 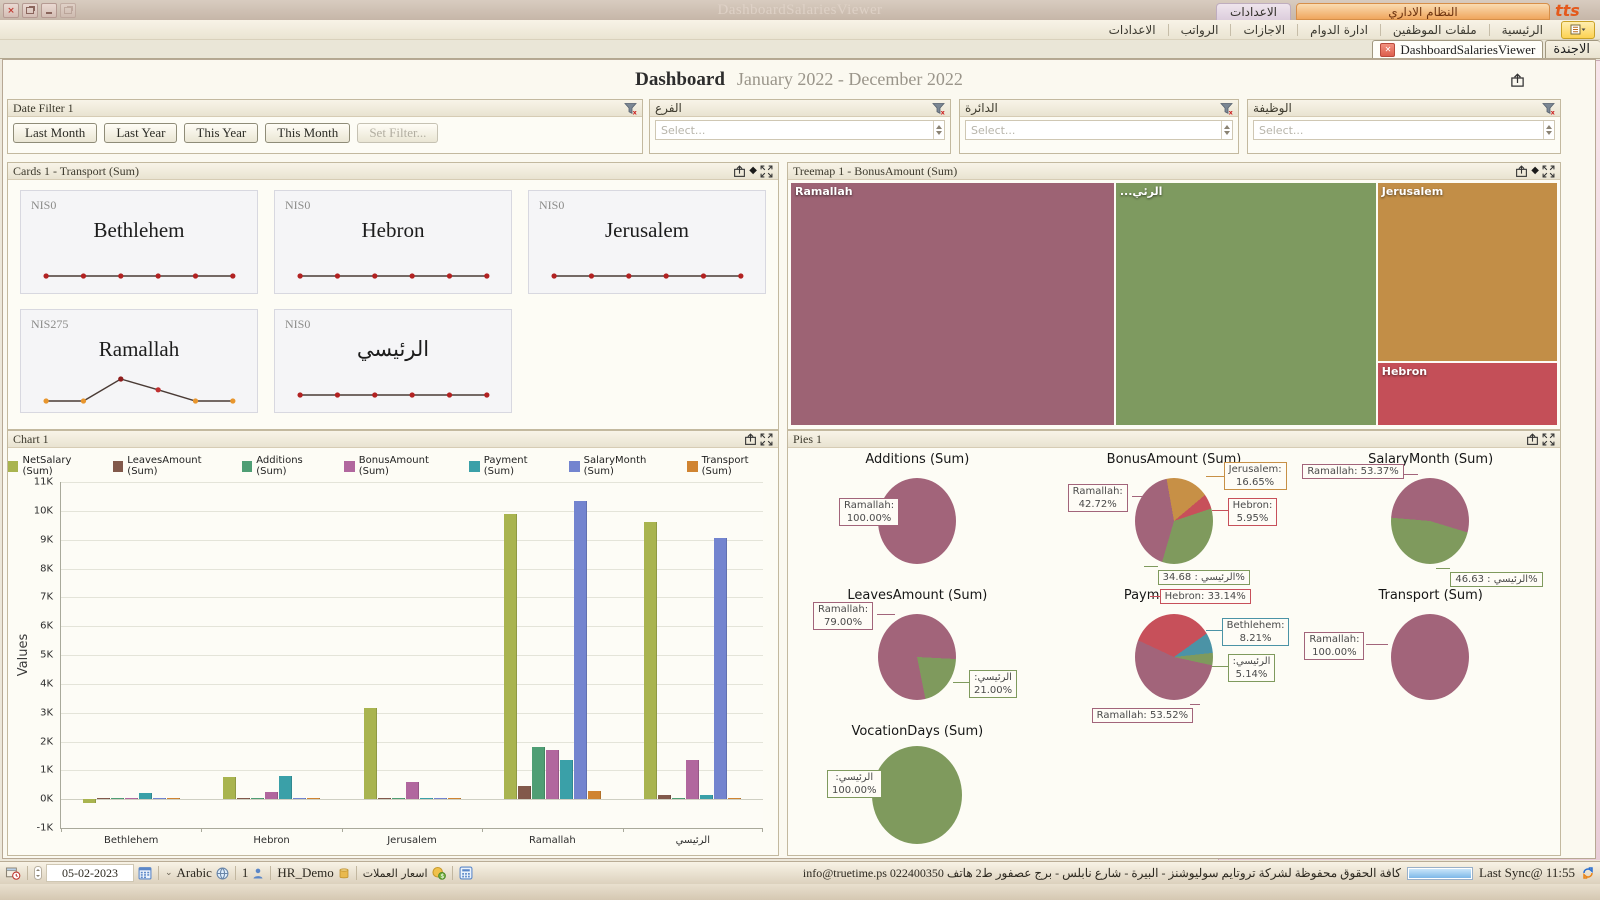 I want to click on treemap-node: Hebron, so click(x=1467, y=393).